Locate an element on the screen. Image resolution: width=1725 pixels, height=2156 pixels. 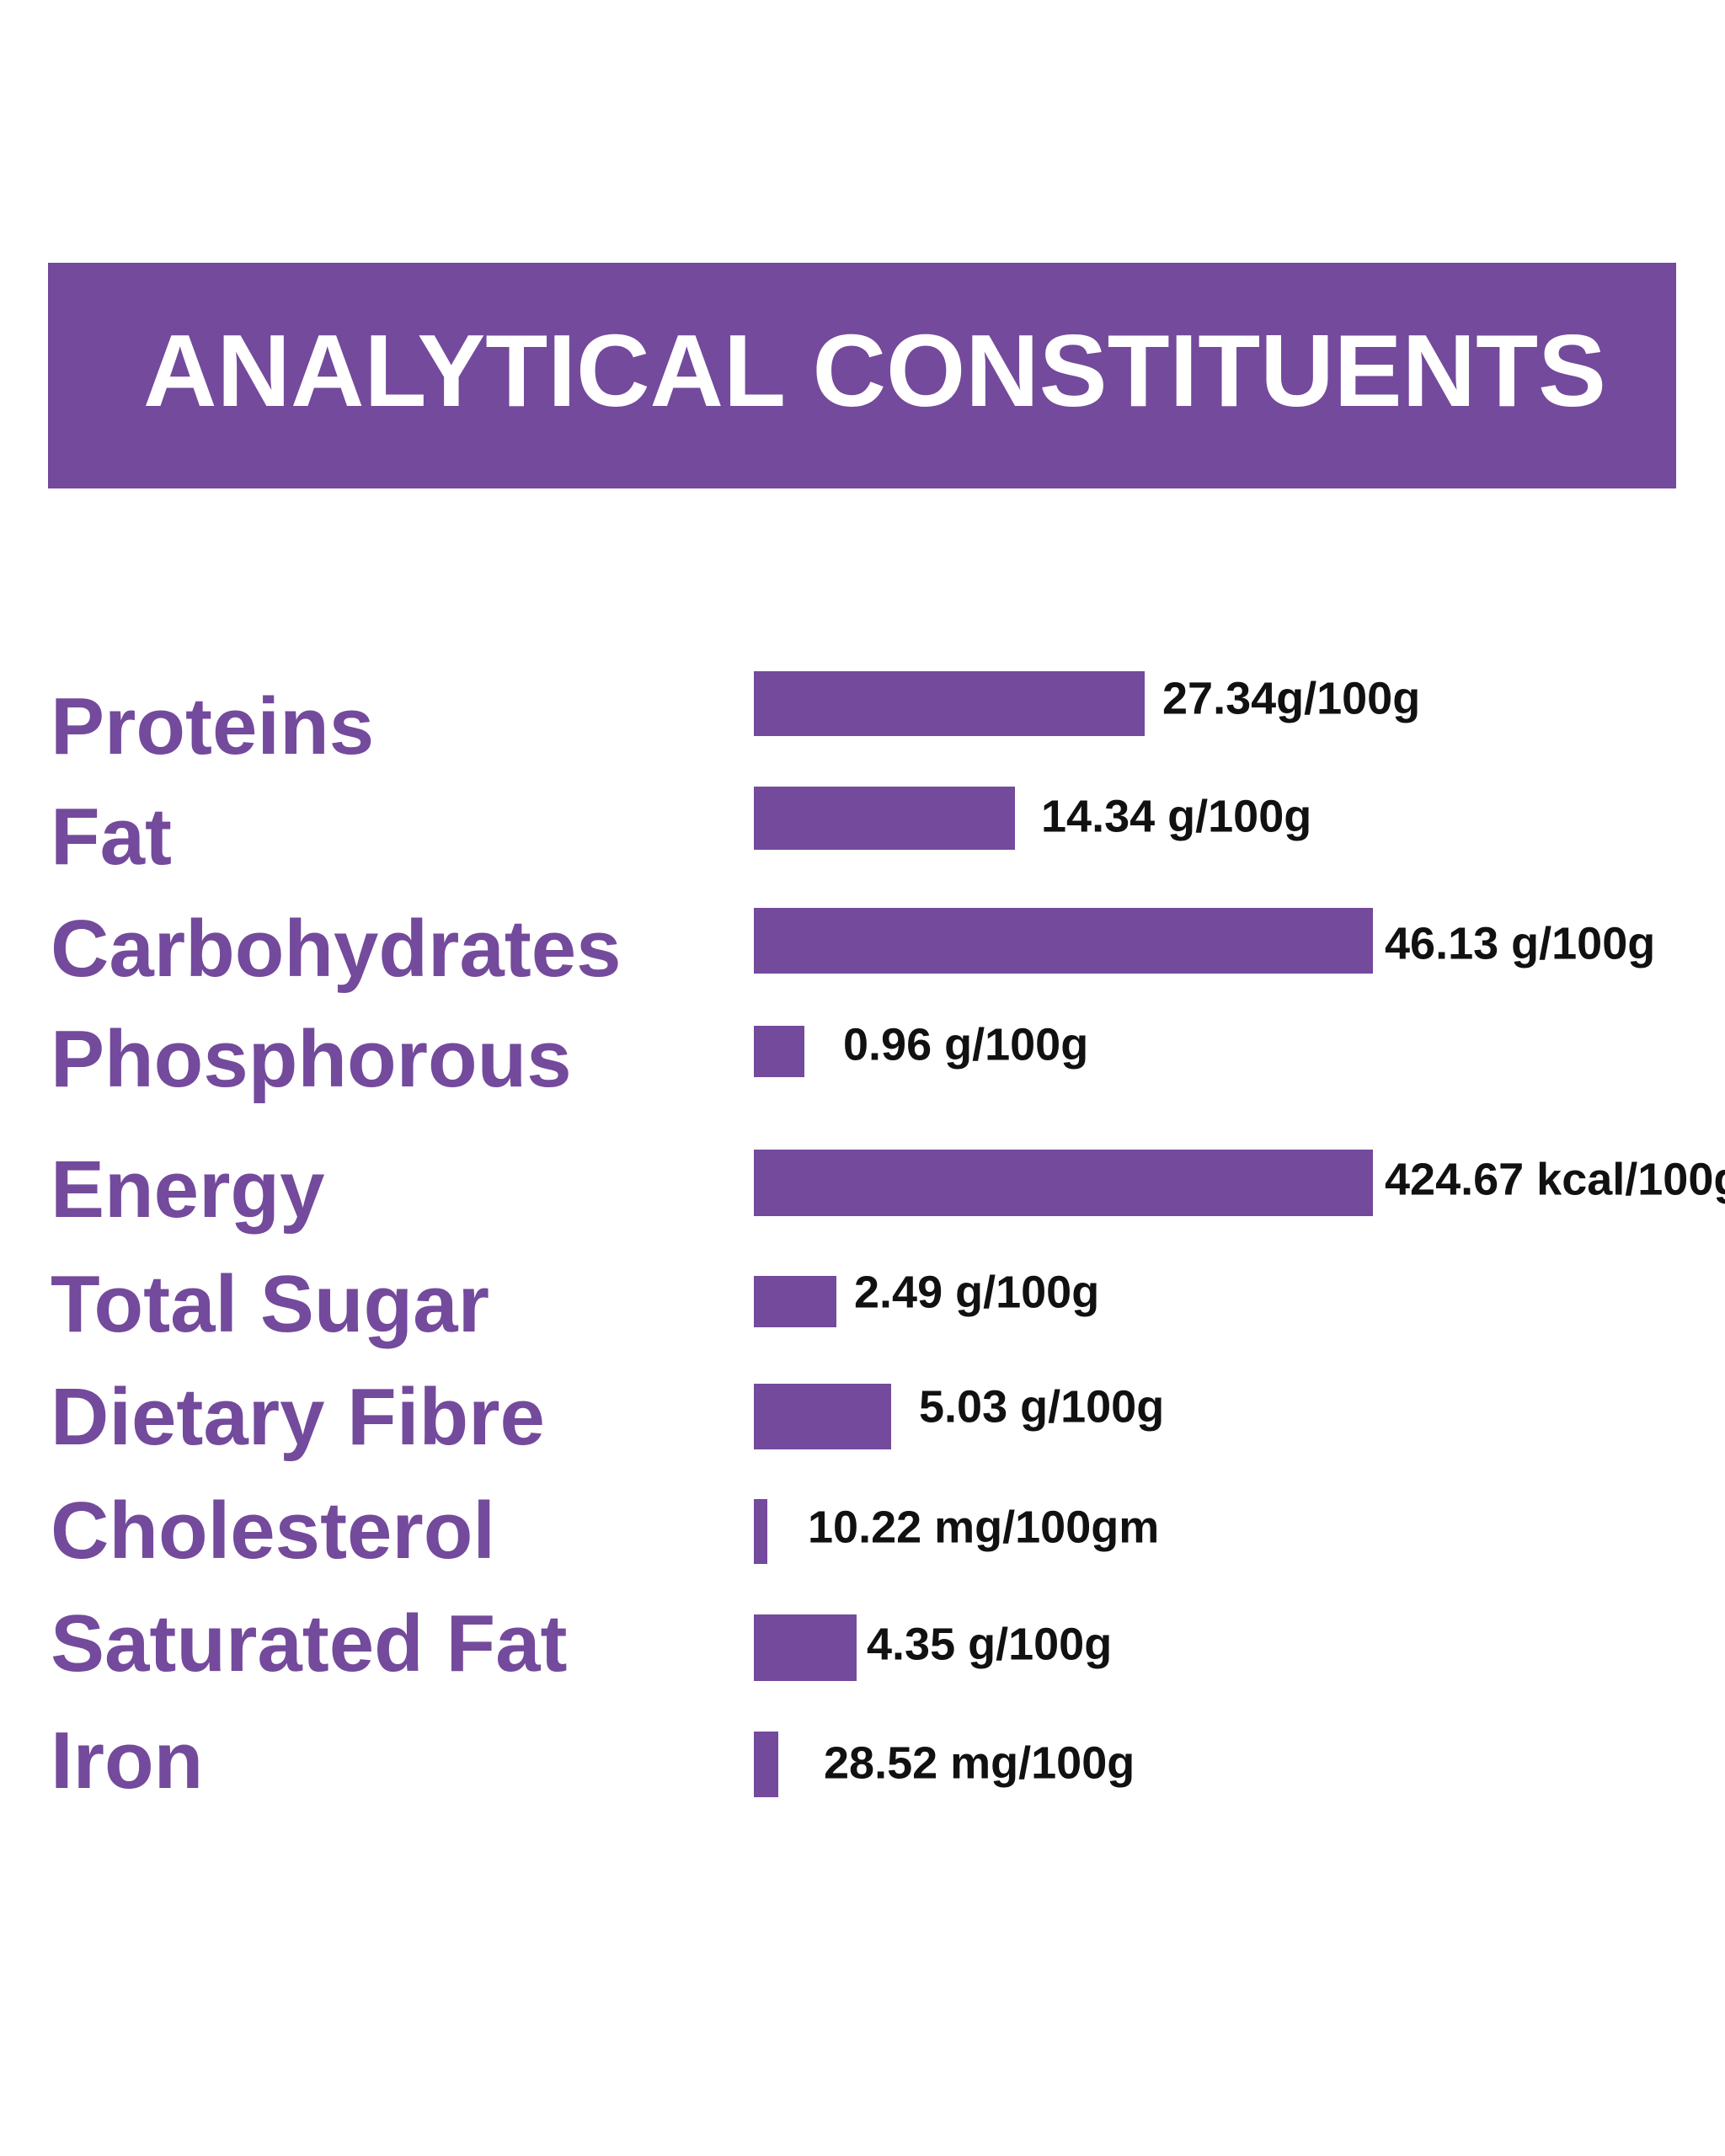
row-label: Total Sugar is located at coordinates (270, 1304).